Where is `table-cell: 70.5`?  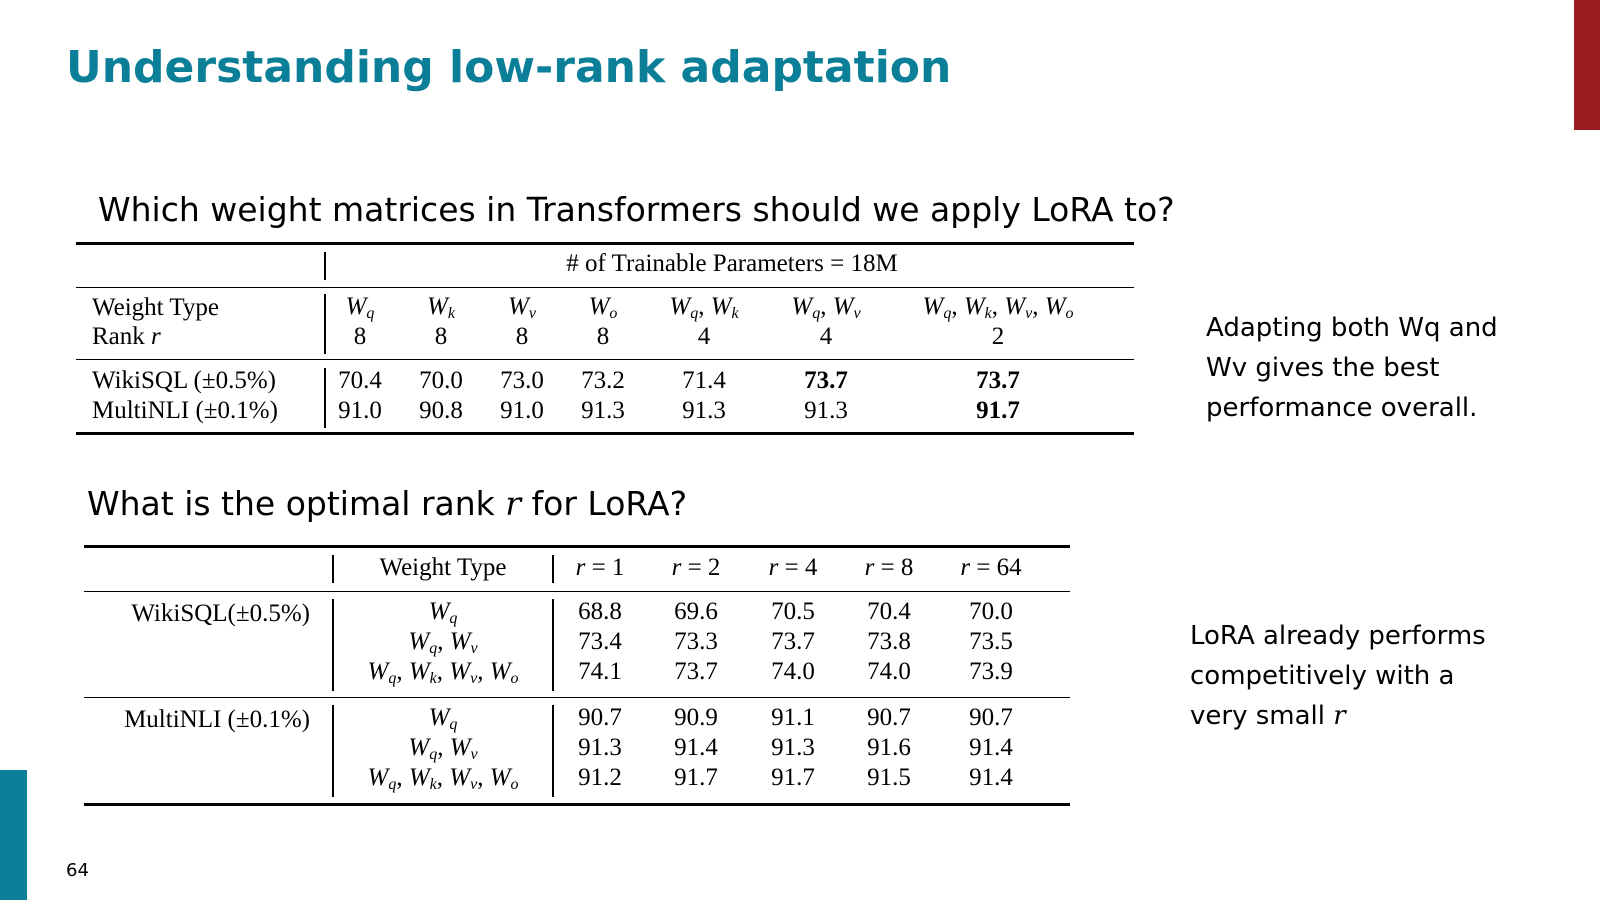 table-cell: 70.5 is located at coordinates (793, 611).